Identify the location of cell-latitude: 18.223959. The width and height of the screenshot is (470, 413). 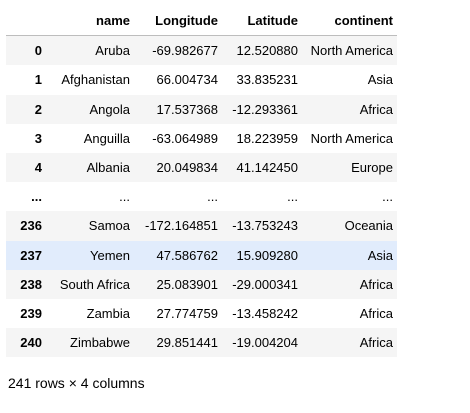
(267, 138).